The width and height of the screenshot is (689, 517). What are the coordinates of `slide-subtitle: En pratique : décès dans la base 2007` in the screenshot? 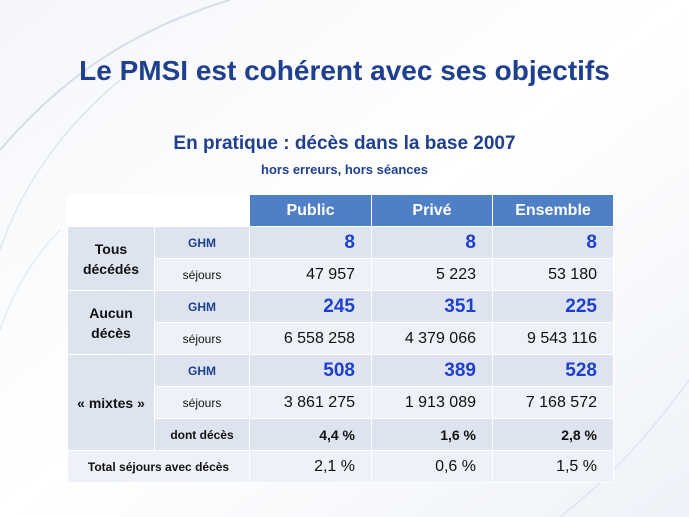 It's located at (344, 143).